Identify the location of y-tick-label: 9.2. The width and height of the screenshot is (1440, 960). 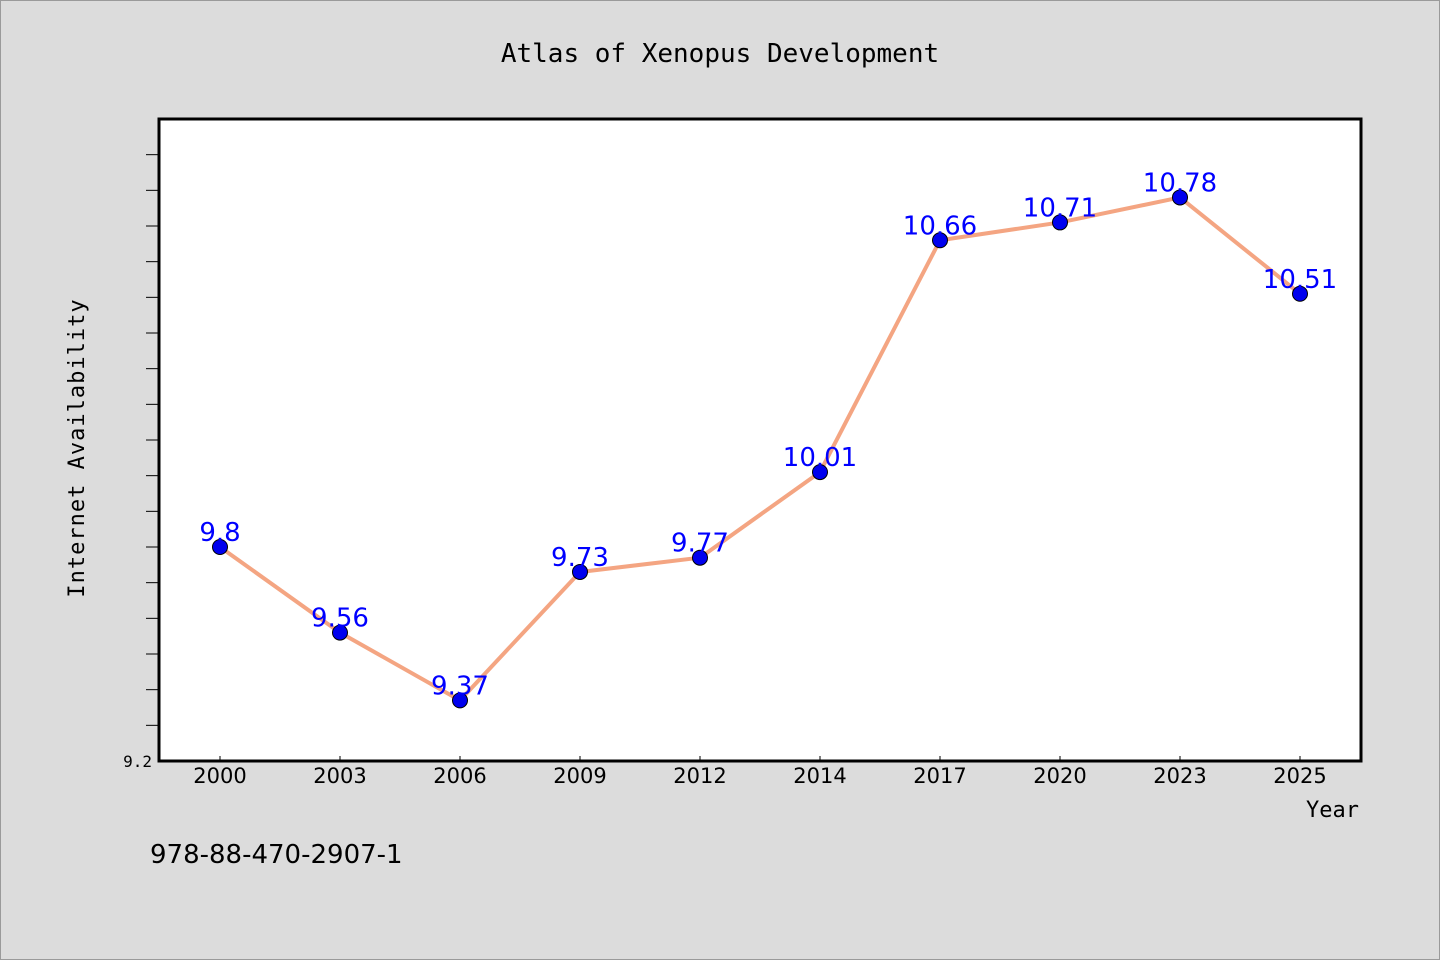
(137, 761).